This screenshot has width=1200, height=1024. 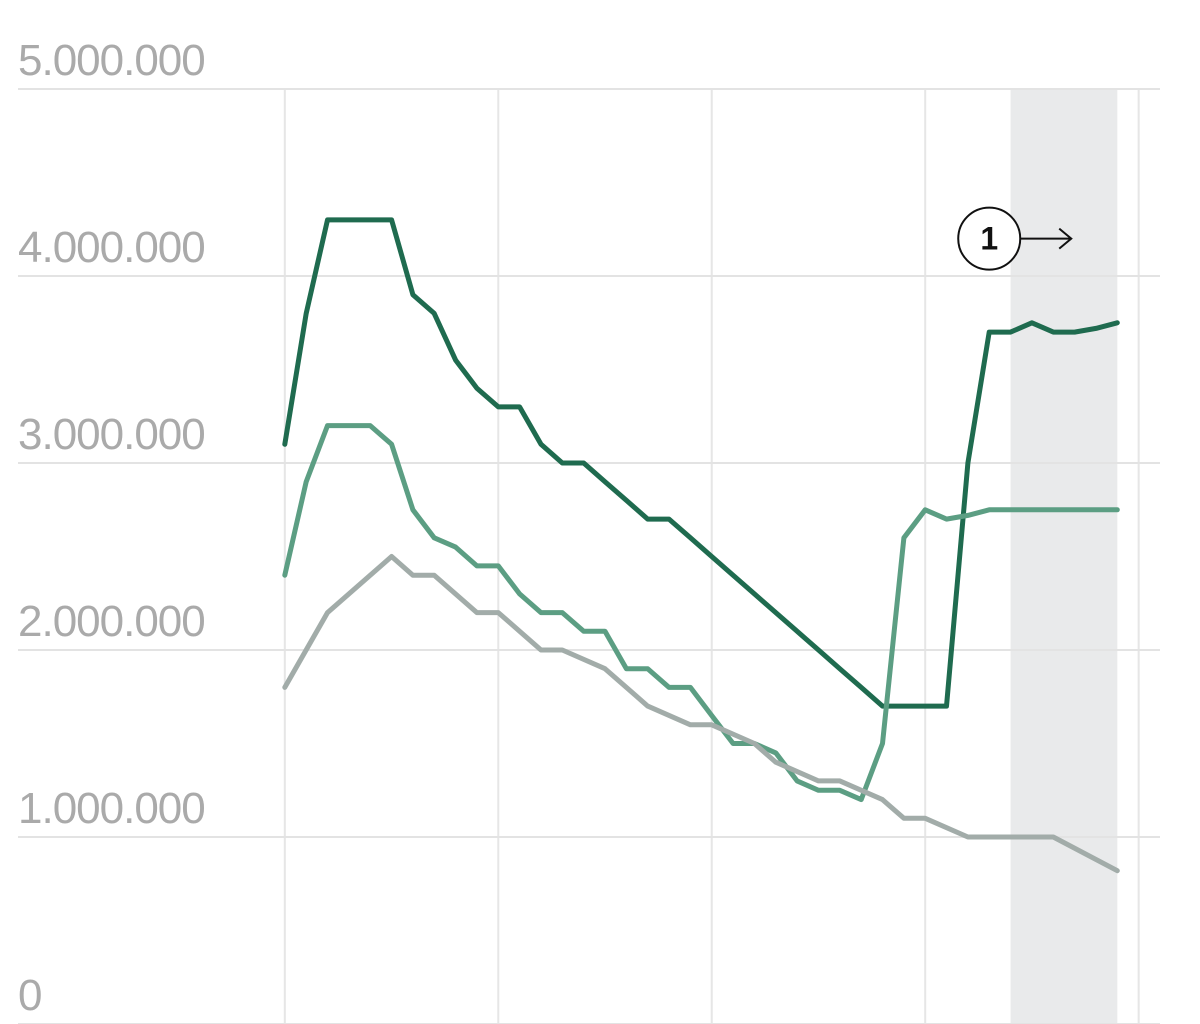 I want to click on shaded-period, so click(x=1064, y=556).